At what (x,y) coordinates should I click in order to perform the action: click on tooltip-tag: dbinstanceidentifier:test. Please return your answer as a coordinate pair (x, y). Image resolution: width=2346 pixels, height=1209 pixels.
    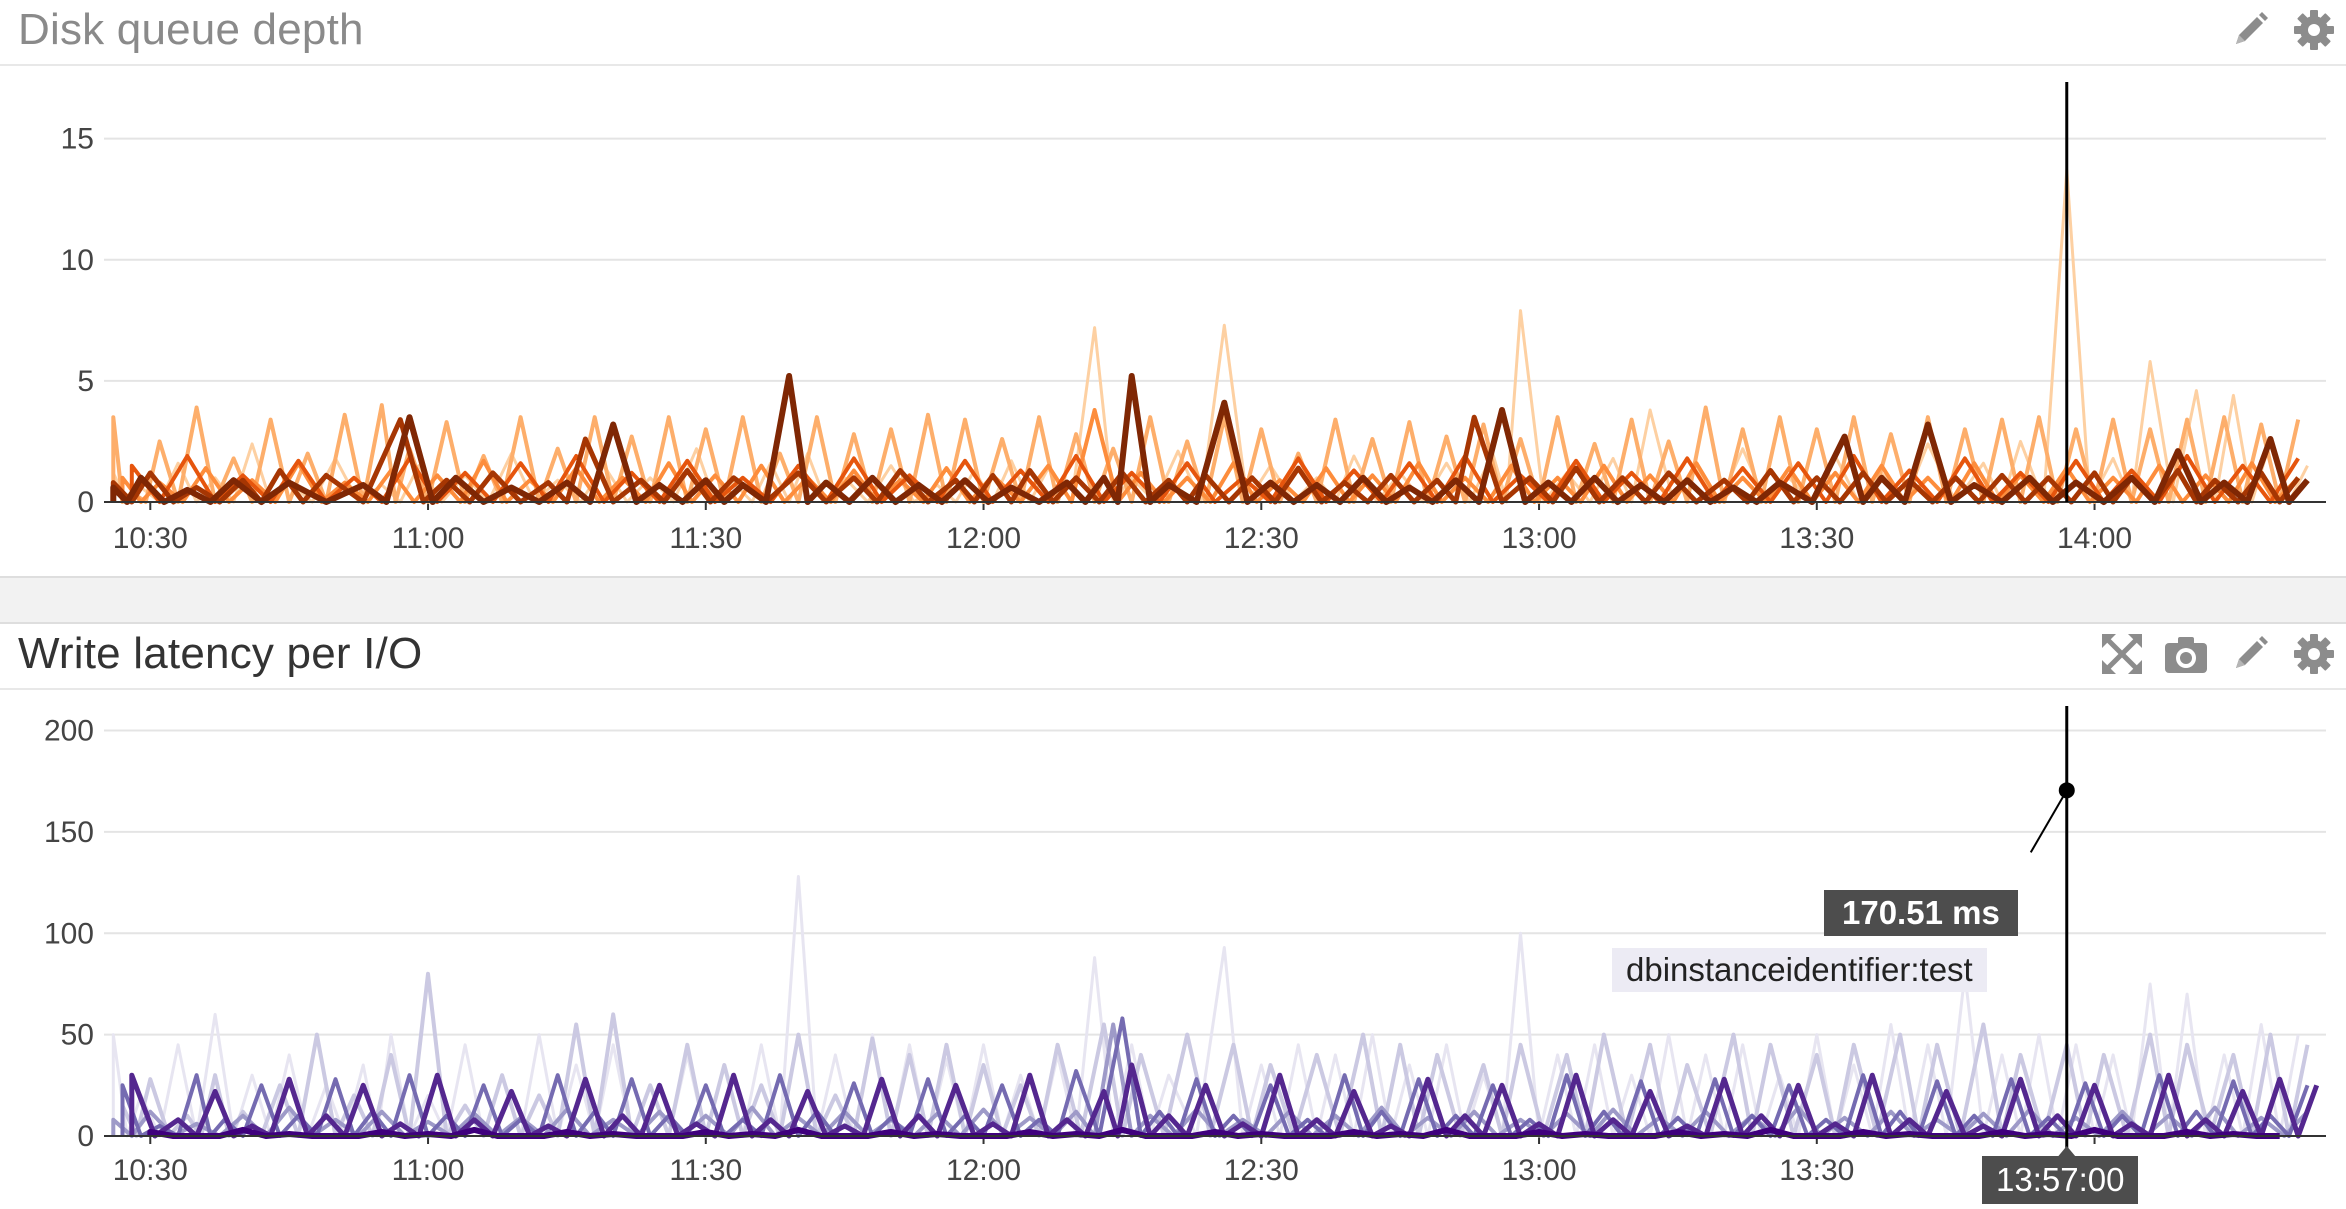
    Looking at the image, I should click on (1799, 970).